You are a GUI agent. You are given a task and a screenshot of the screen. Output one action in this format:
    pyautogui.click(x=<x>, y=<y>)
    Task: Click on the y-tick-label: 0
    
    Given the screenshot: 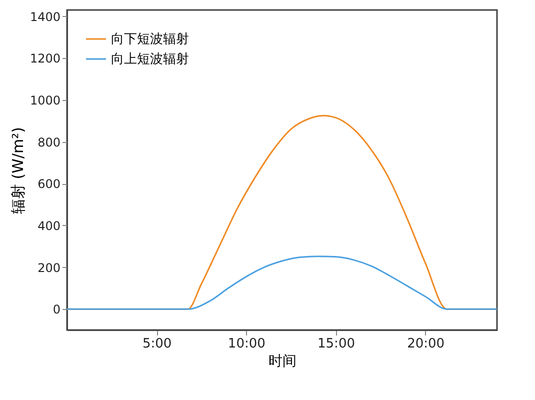 What is the action you would take?
    pyautogui.click(x=56, y=309)
    